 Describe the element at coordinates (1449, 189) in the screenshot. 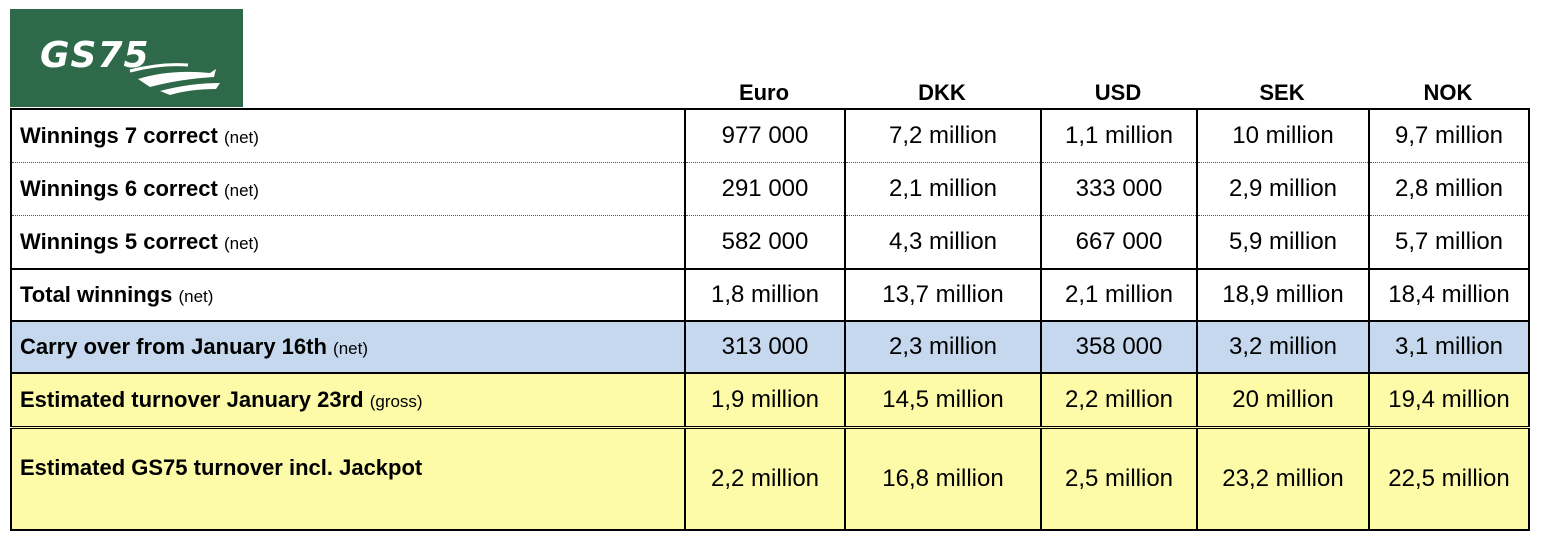

I see `cell-nok: 2,8 million` at that location.